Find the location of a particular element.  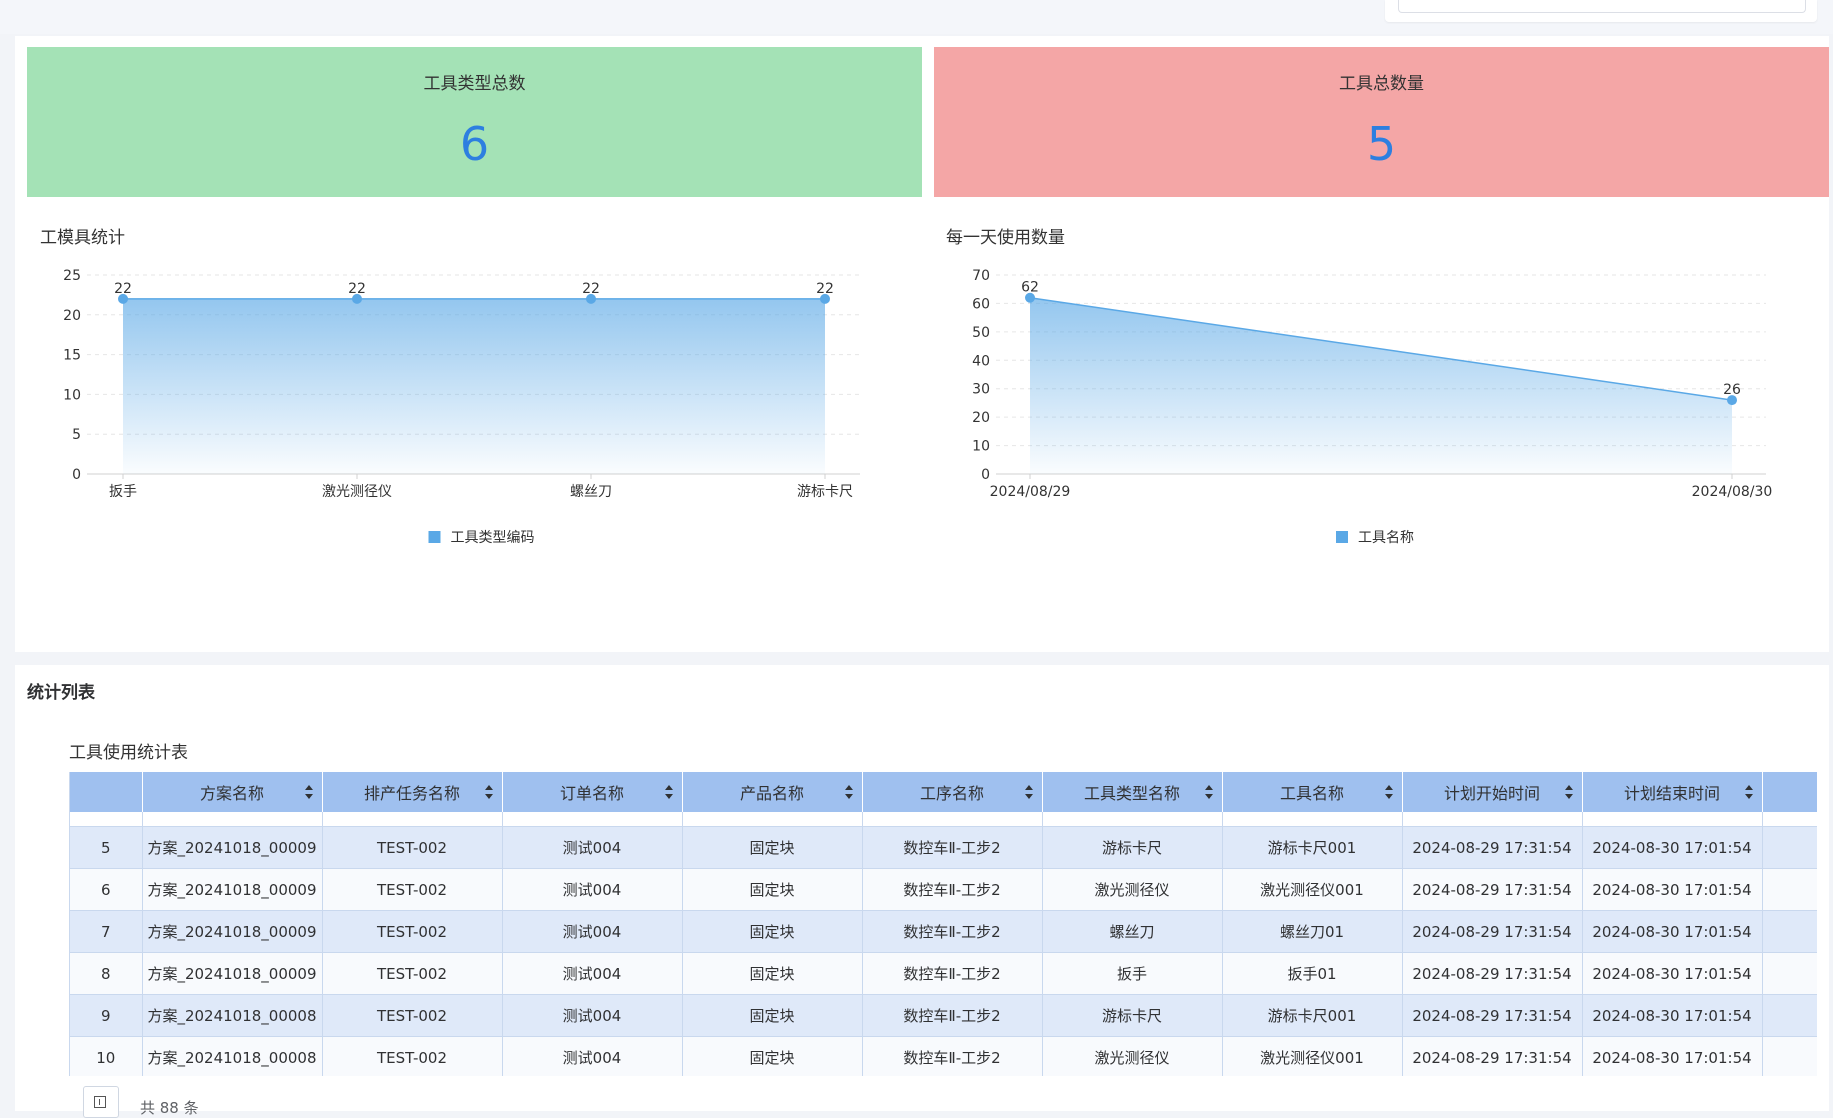

pagination-button is located at coordinates (101, 1102).